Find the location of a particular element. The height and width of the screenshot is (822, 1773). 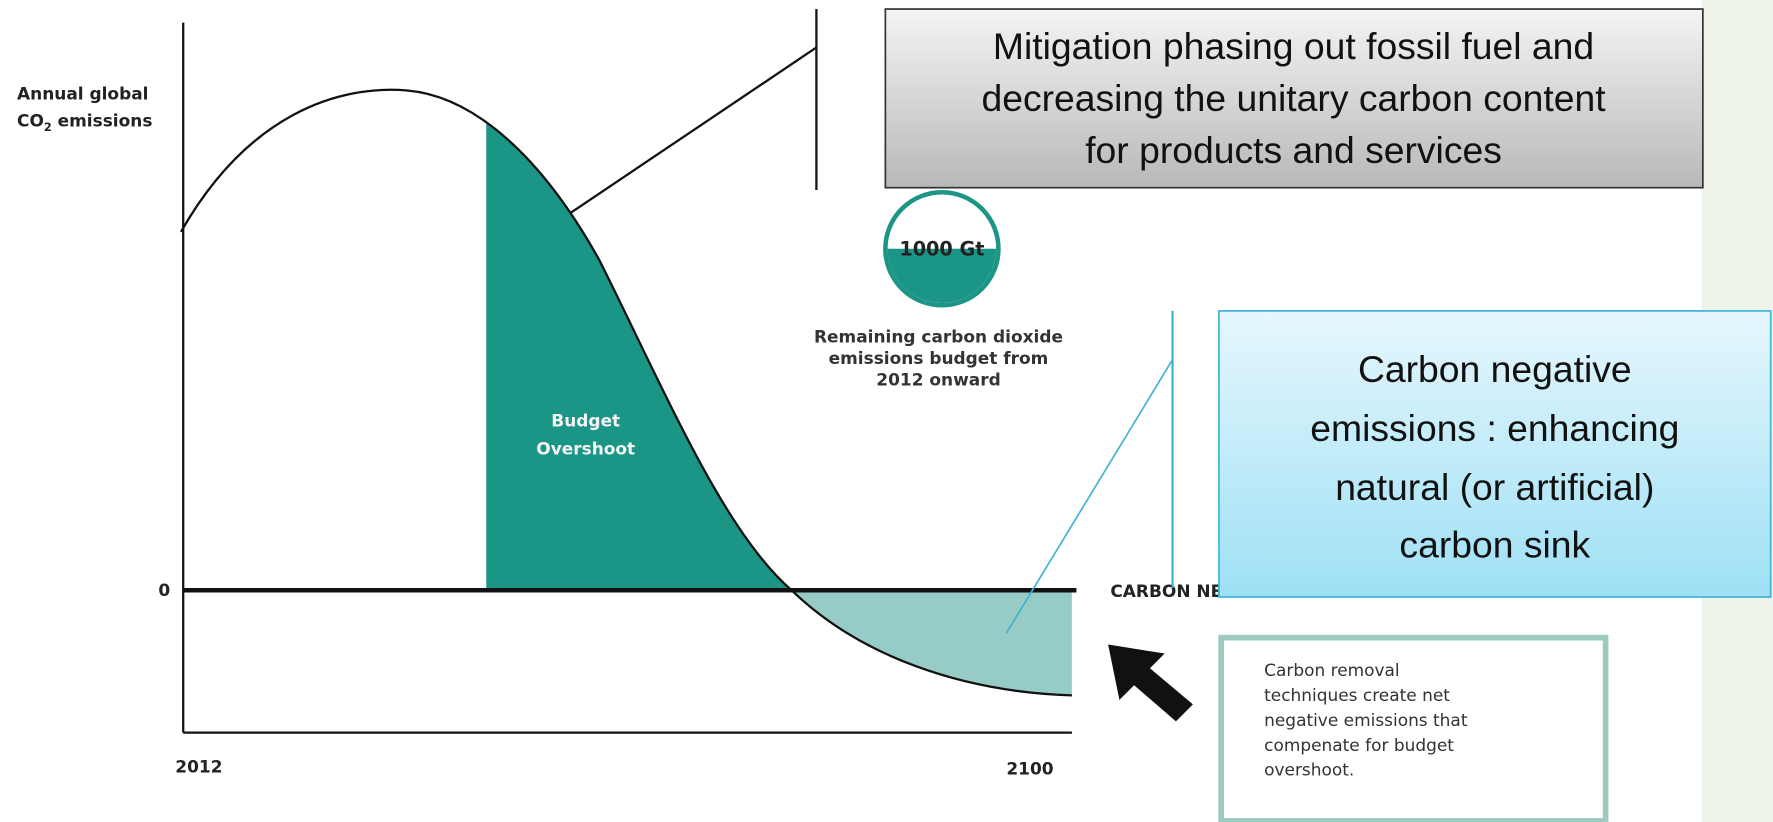

mitigation-text: Mitigation phasing out fossil fuel and is located at coordinates (1293, 46).